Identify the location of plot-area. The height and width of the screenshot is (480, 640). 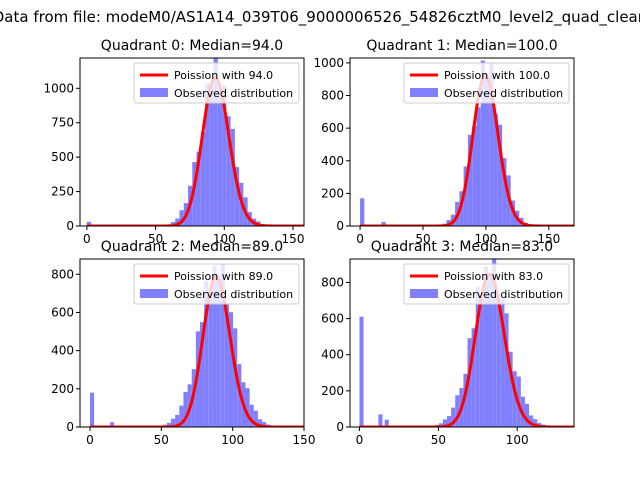
(466, 343).